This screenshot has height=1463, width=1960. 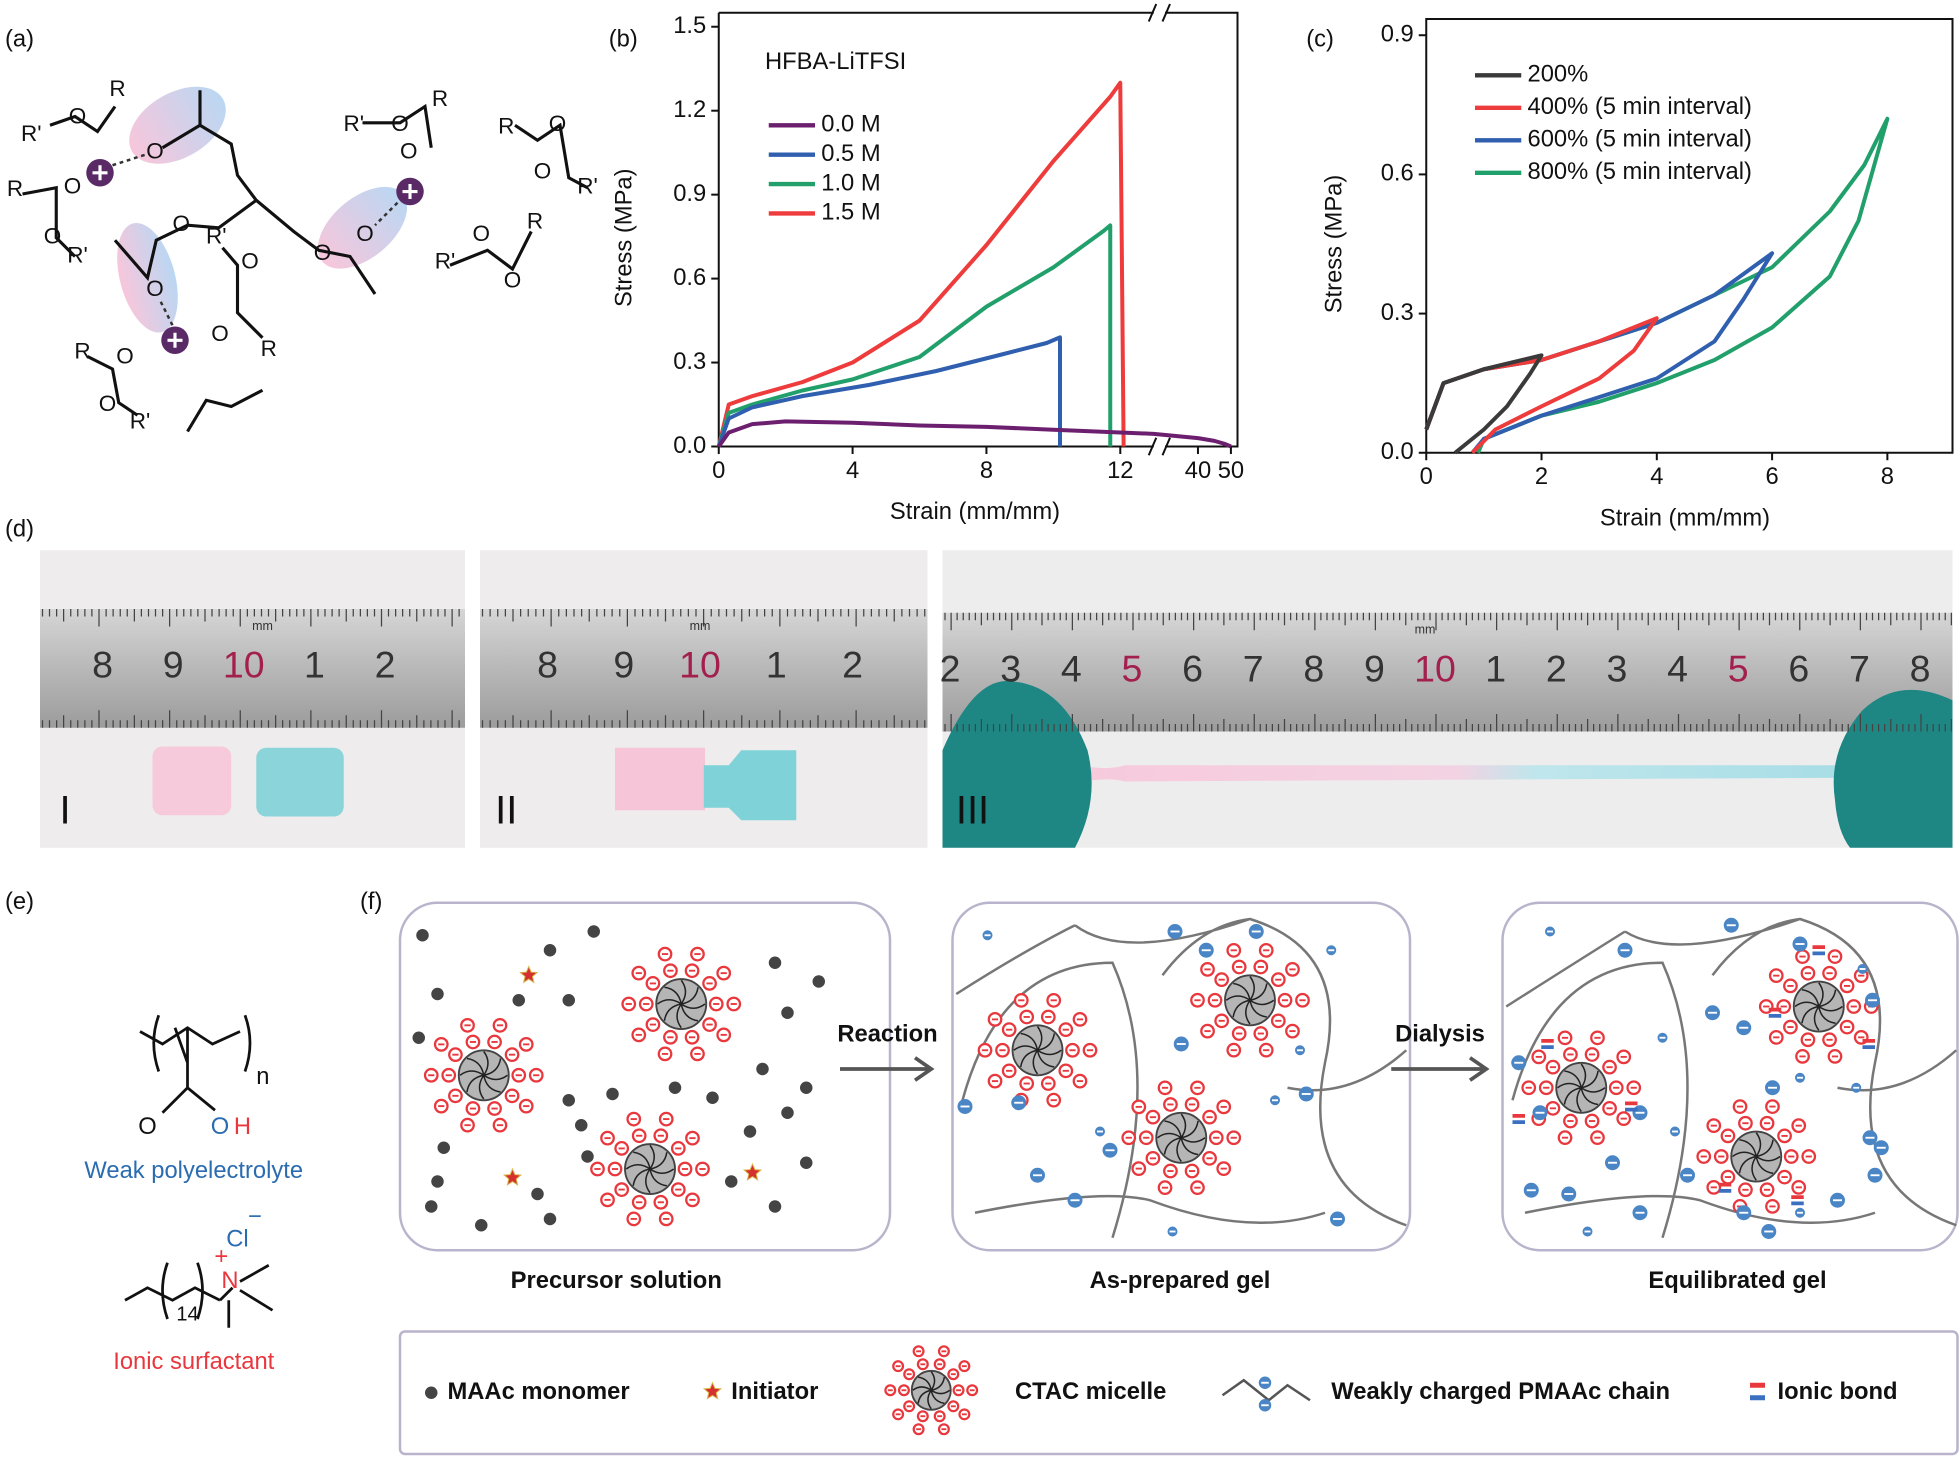 I want to click on compound-name: Weak polyelectrolyte, so click(x=193, y=1170).